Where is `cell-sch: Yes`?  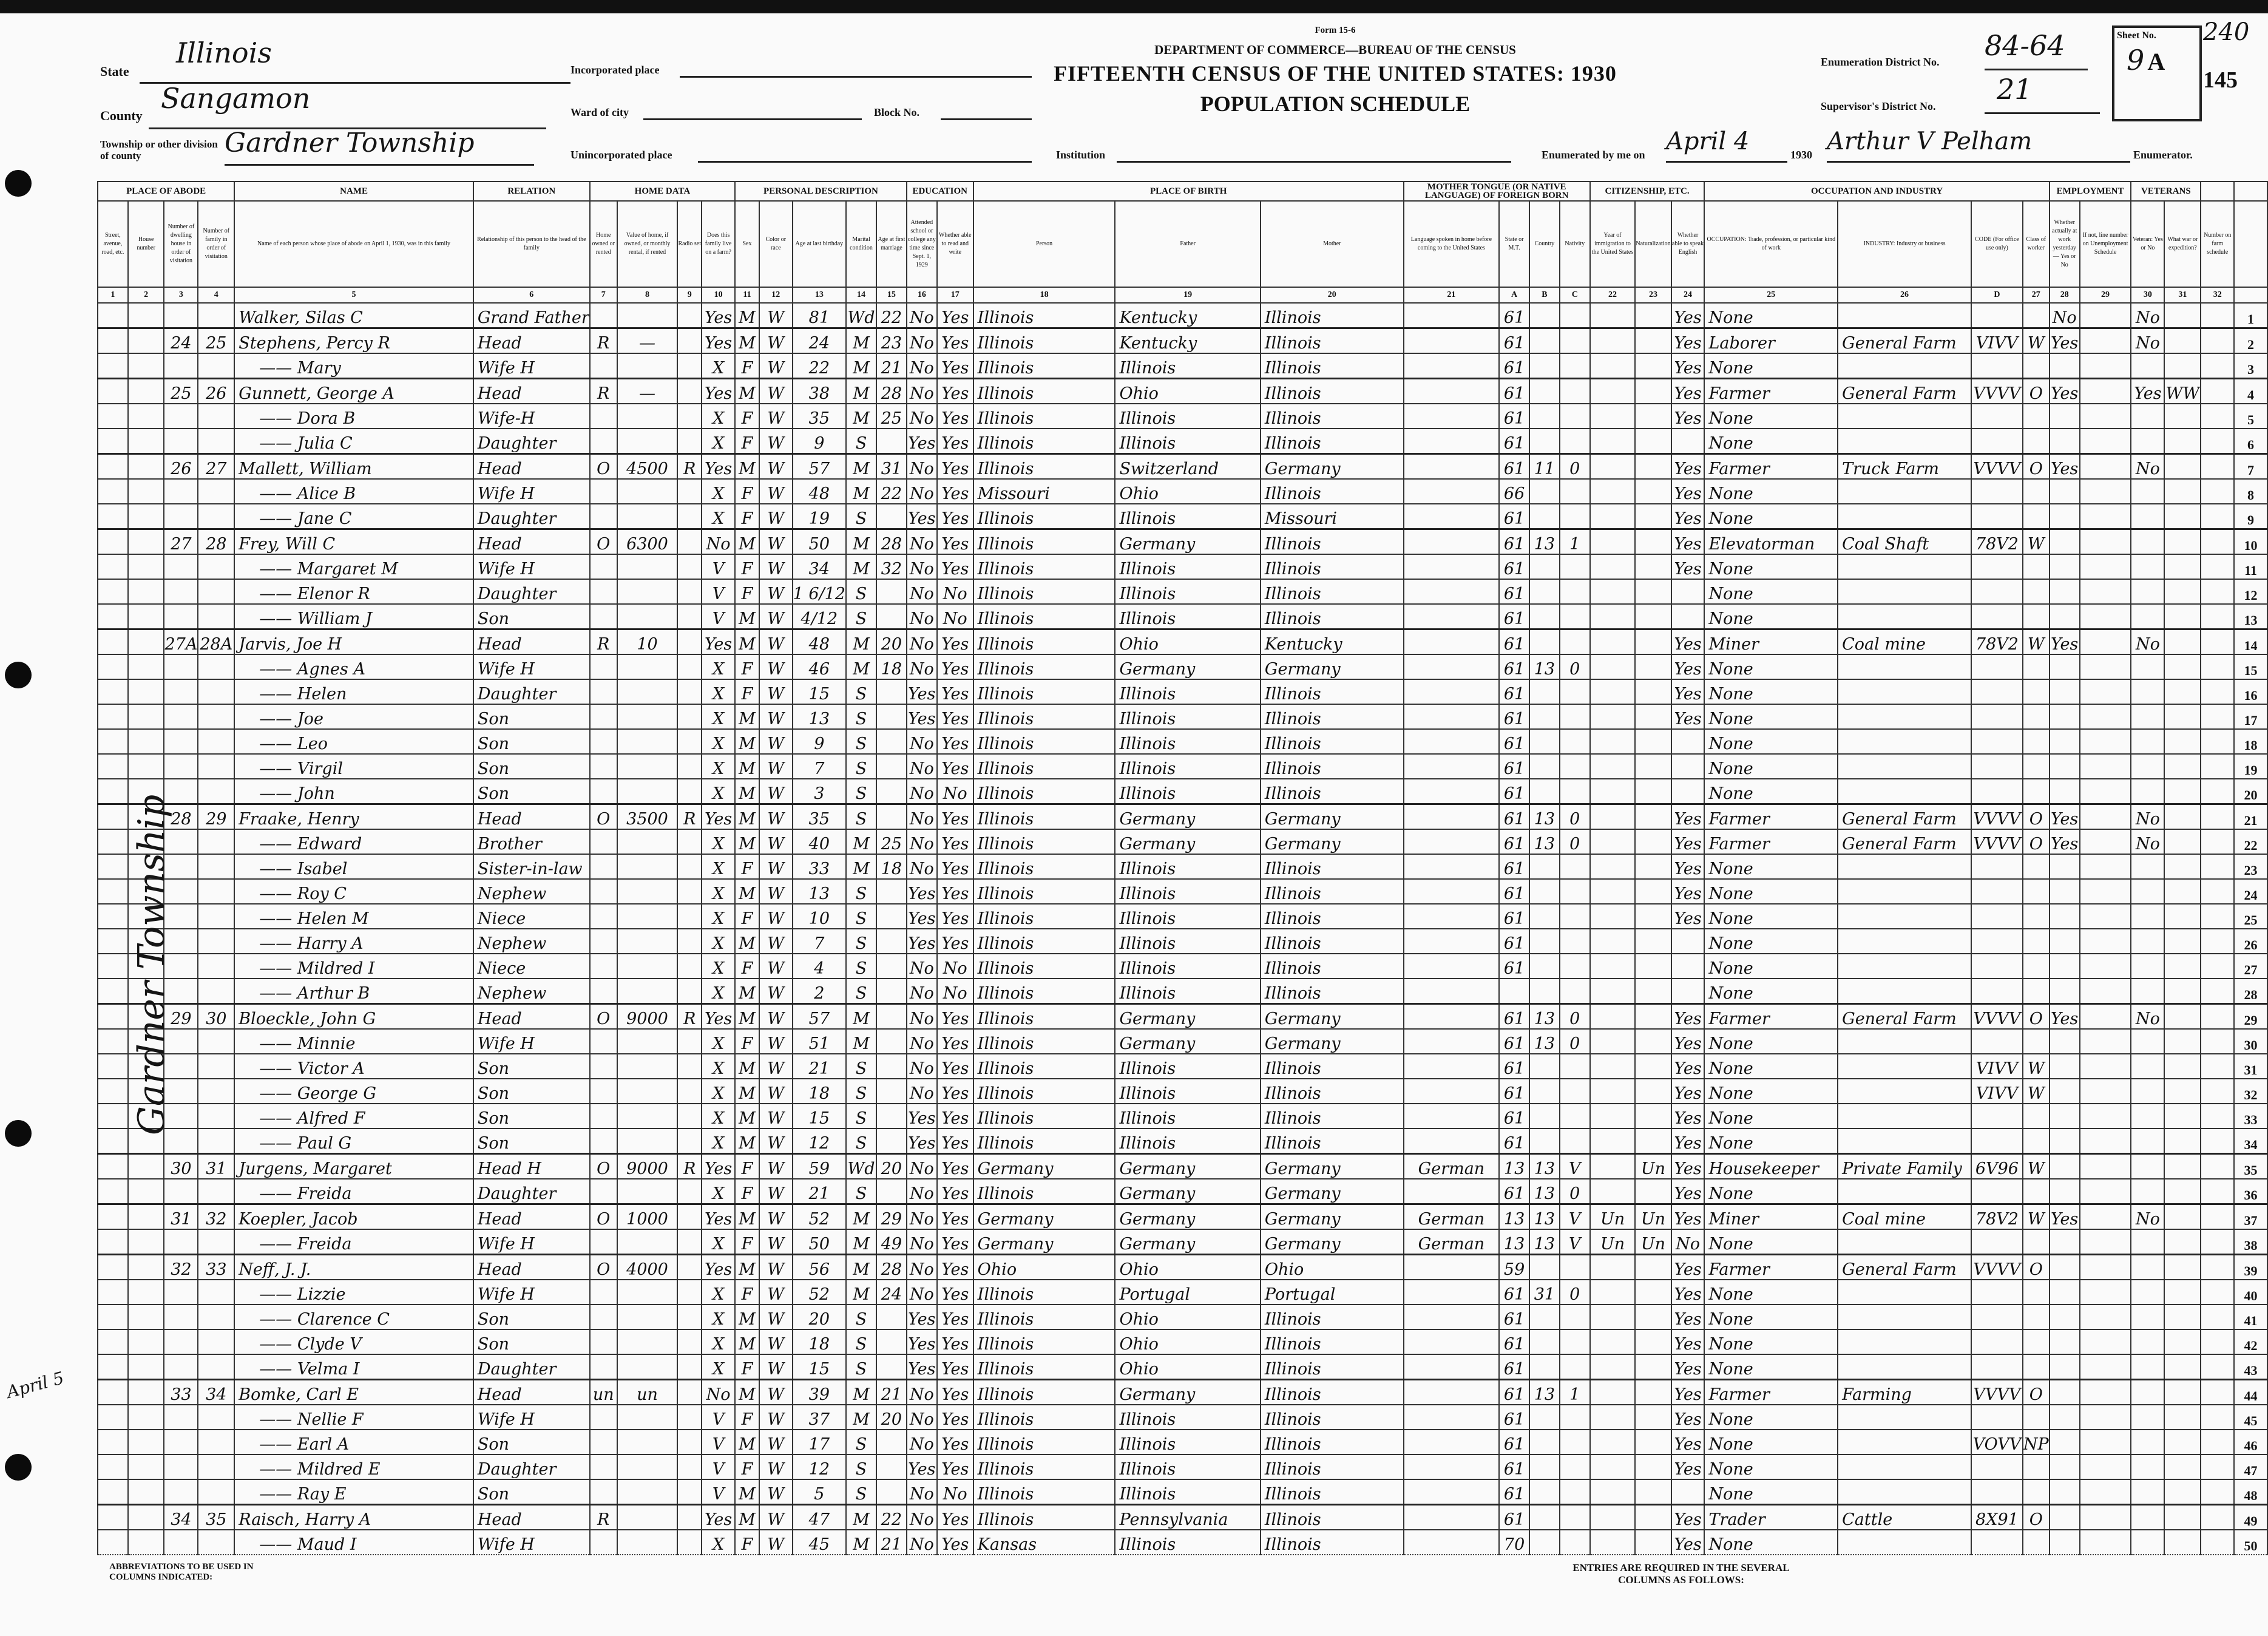
cell-sch: Yes is located at coordinates (922, 1467).